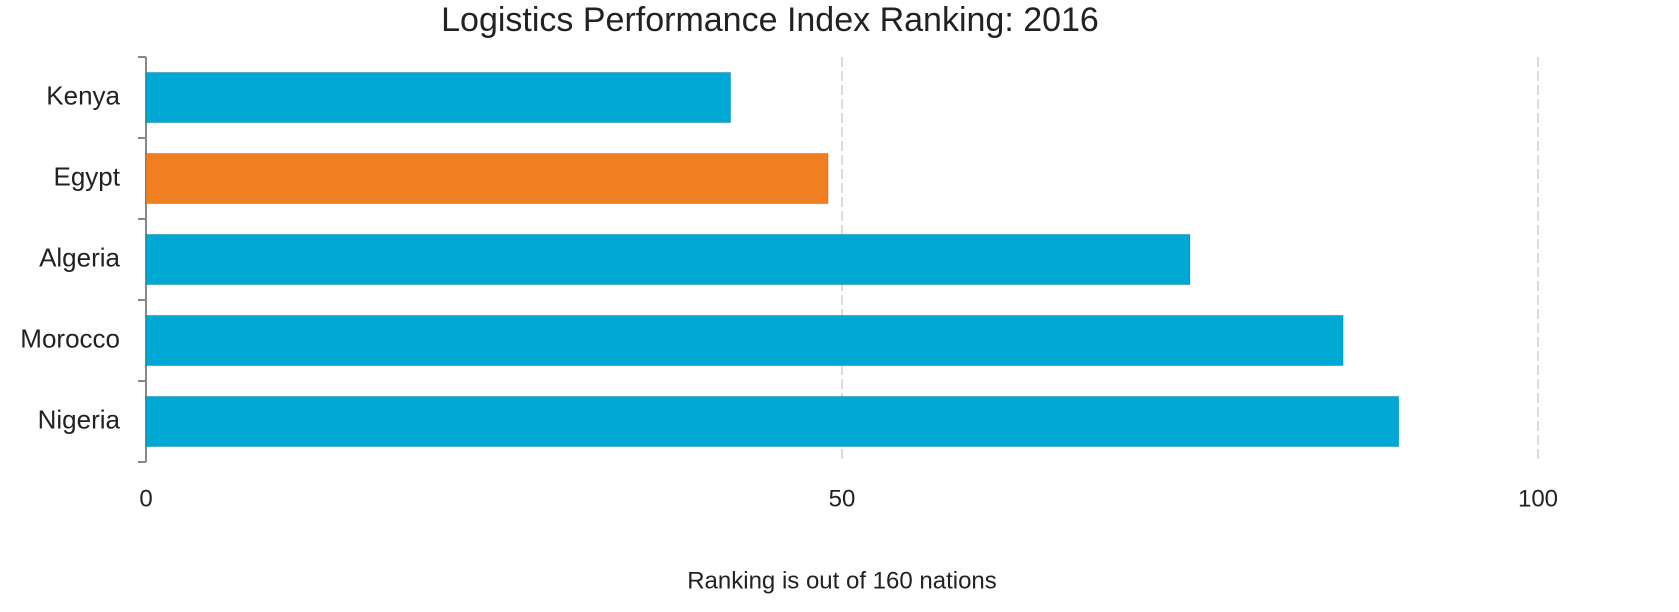 The height and width of the screenshot is (612, 1679). I want to click on y-tick-label: Kenya, so click(83, 95).